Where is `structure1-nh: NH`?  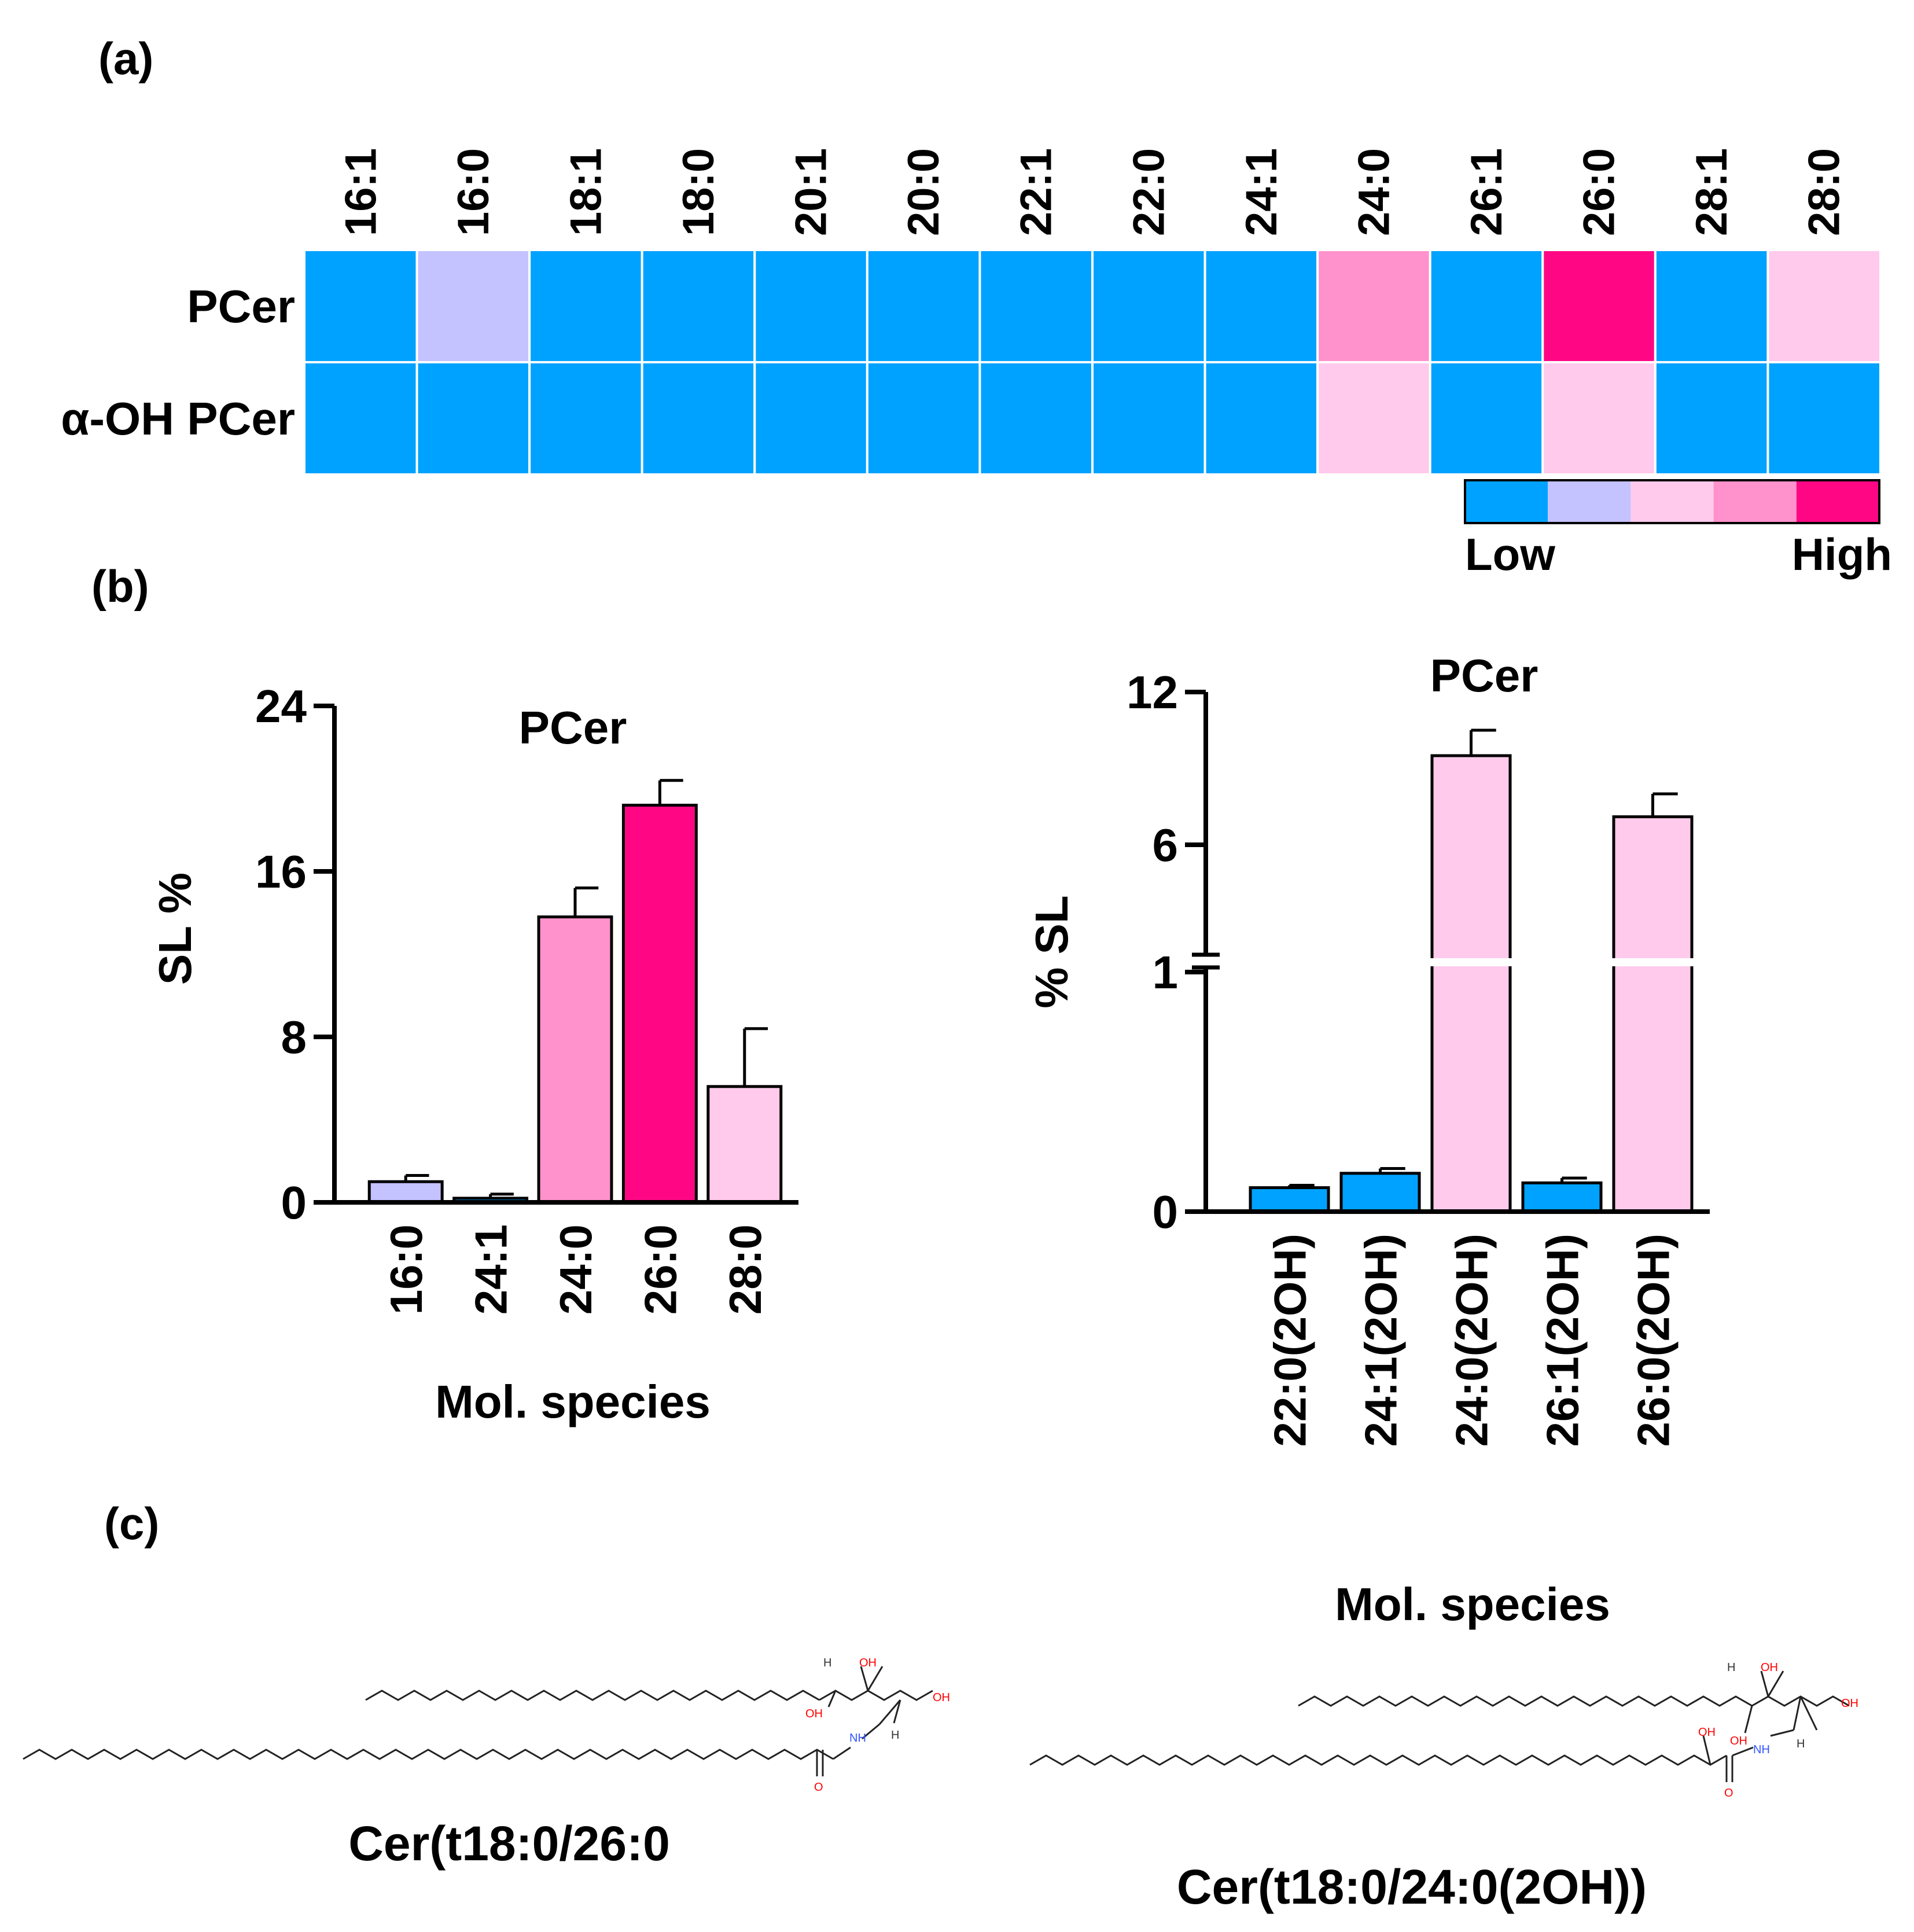
structure1-nh: NH is located at coordinates (858, 1738).